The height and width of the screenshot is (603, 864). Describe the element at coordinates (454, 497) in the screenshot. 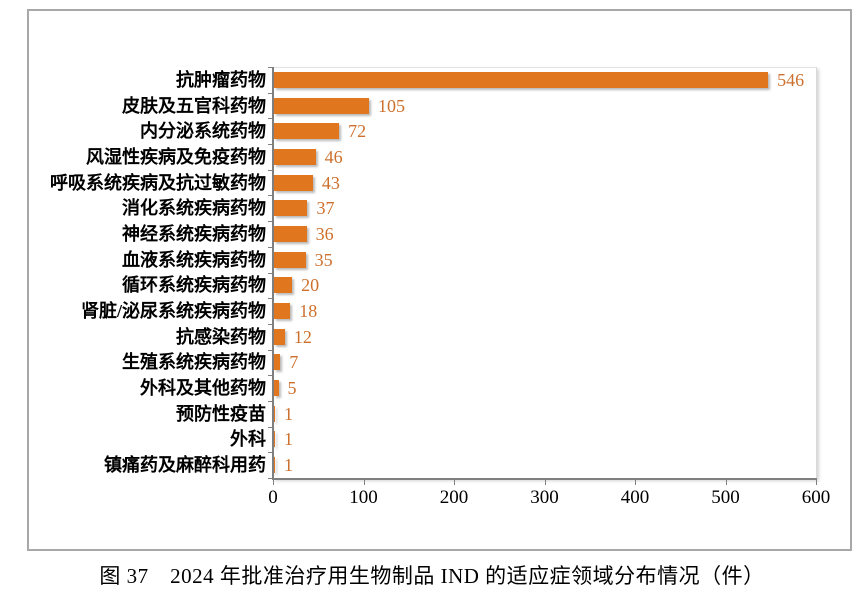

I see `x-axis-tick-label: 200` at that location.